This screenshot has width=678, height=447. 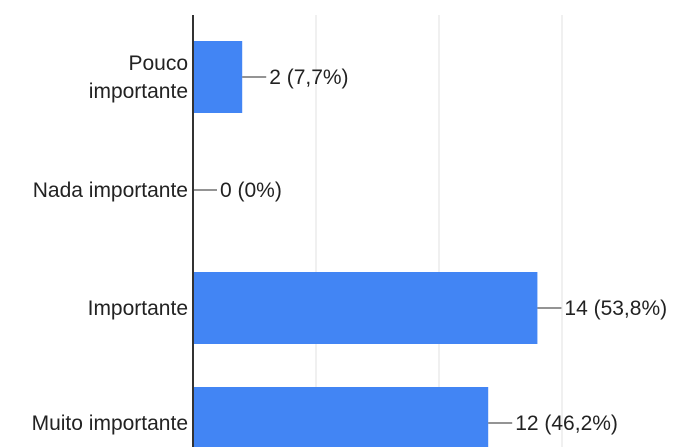 I want to click on category-label-1-0: Nada importante, so click(x=110, y=190).